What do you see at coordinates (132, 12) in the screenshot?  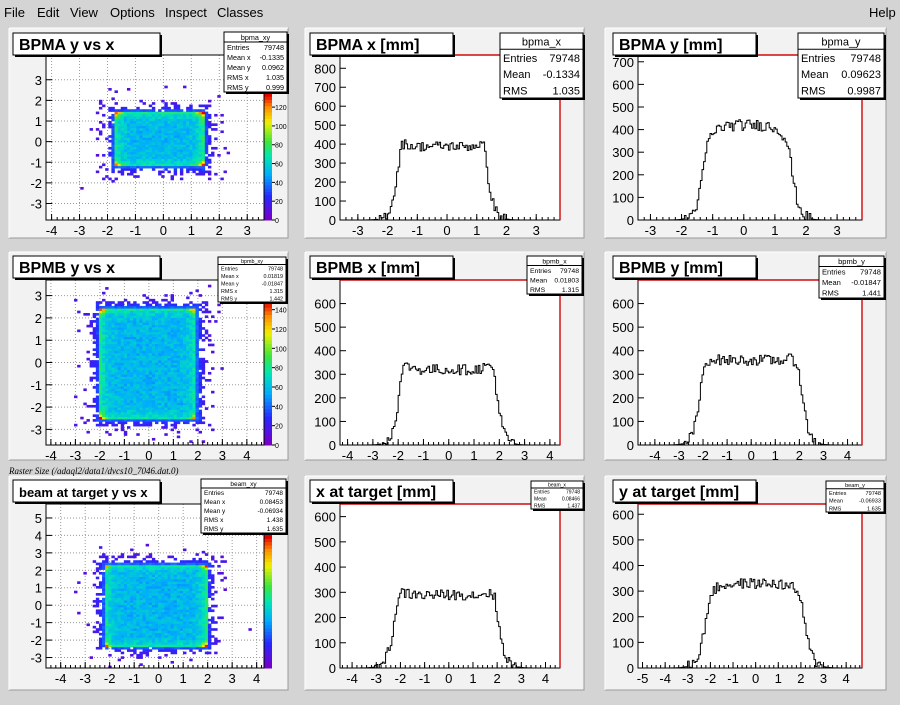 I see `menu-options: Options` at bounding box center [132, 12].